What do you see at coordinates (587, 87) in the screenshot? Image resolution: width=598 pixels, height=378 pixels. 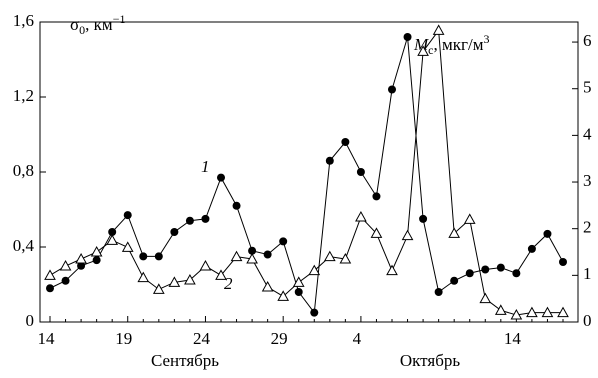 I see `y2-tick-label: 5` at bounding box center [587, 87].